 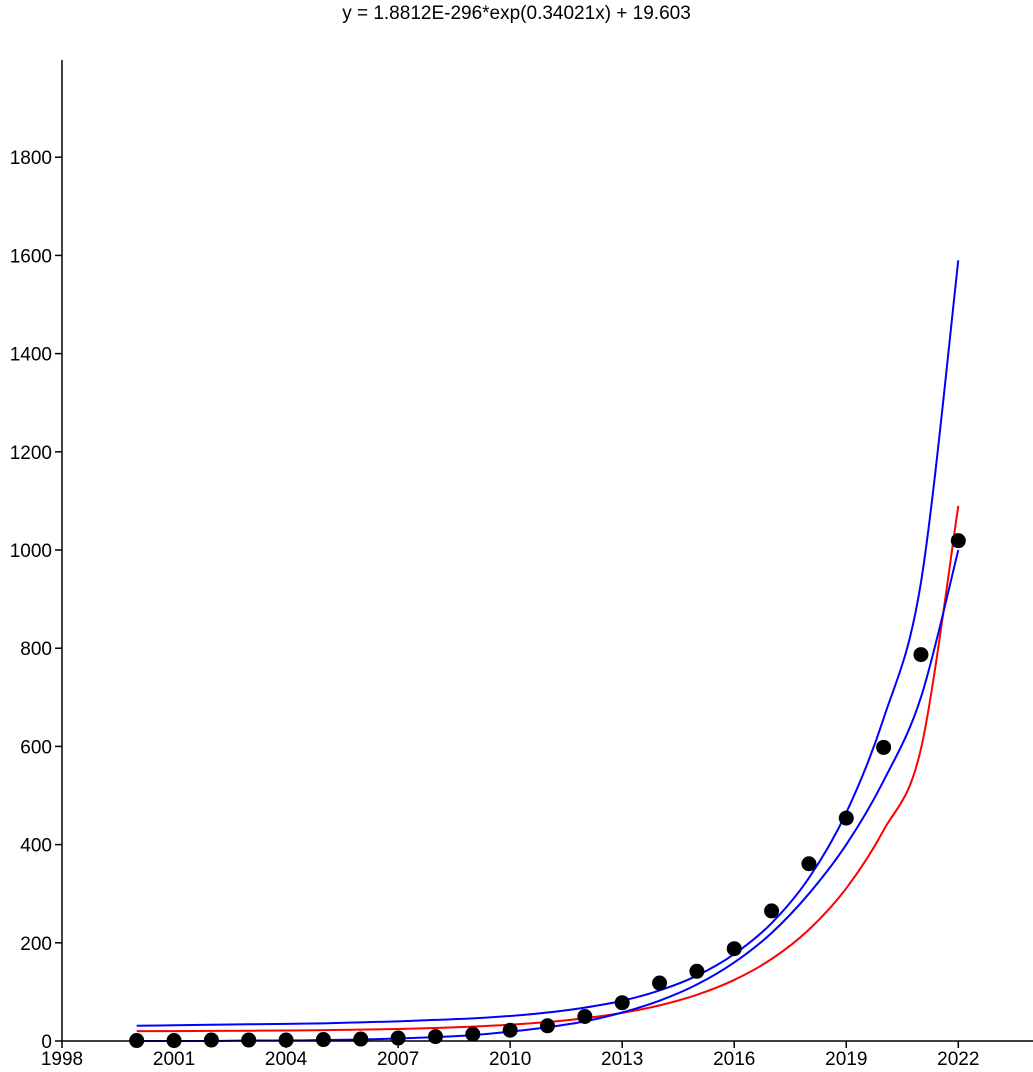 I want to click on x-tick-label: 2010, so click(x=510, y=1059).